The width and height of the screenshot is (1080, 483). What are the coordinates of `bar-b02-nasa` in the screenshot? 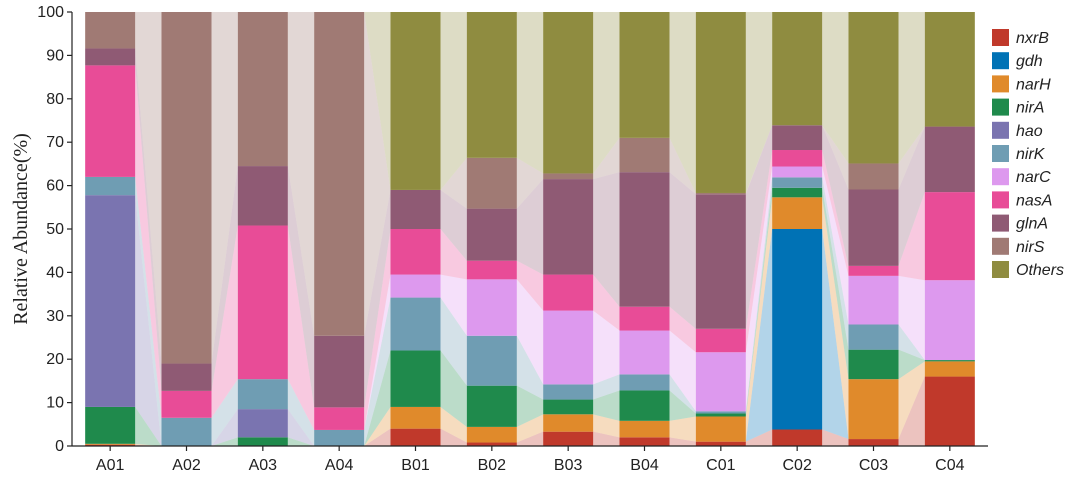 It's located at (491, 270).